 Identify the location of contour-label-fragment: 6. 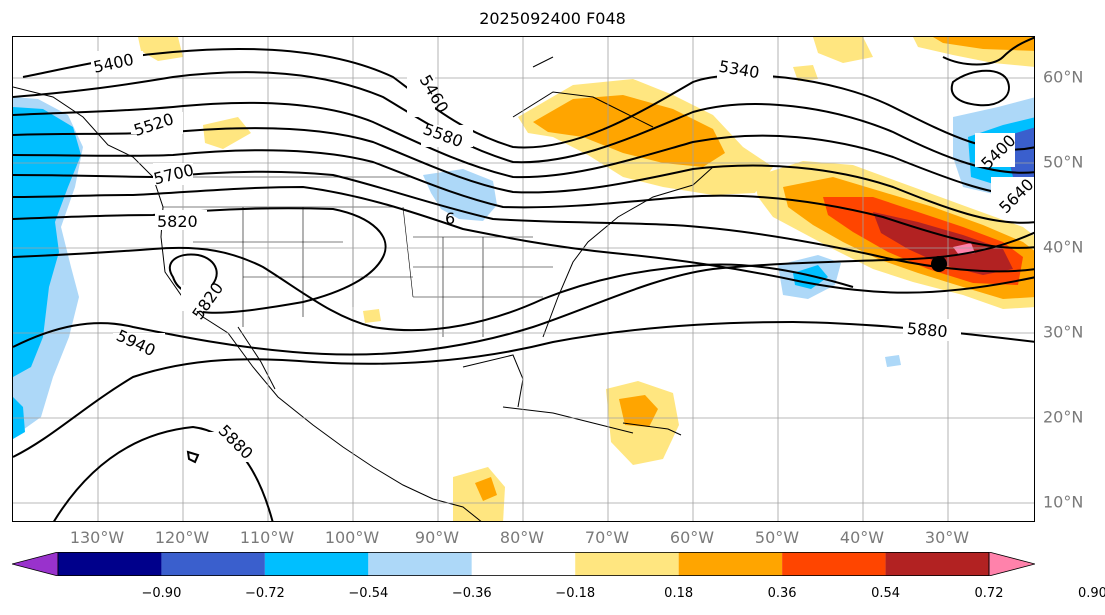
(450, 218).